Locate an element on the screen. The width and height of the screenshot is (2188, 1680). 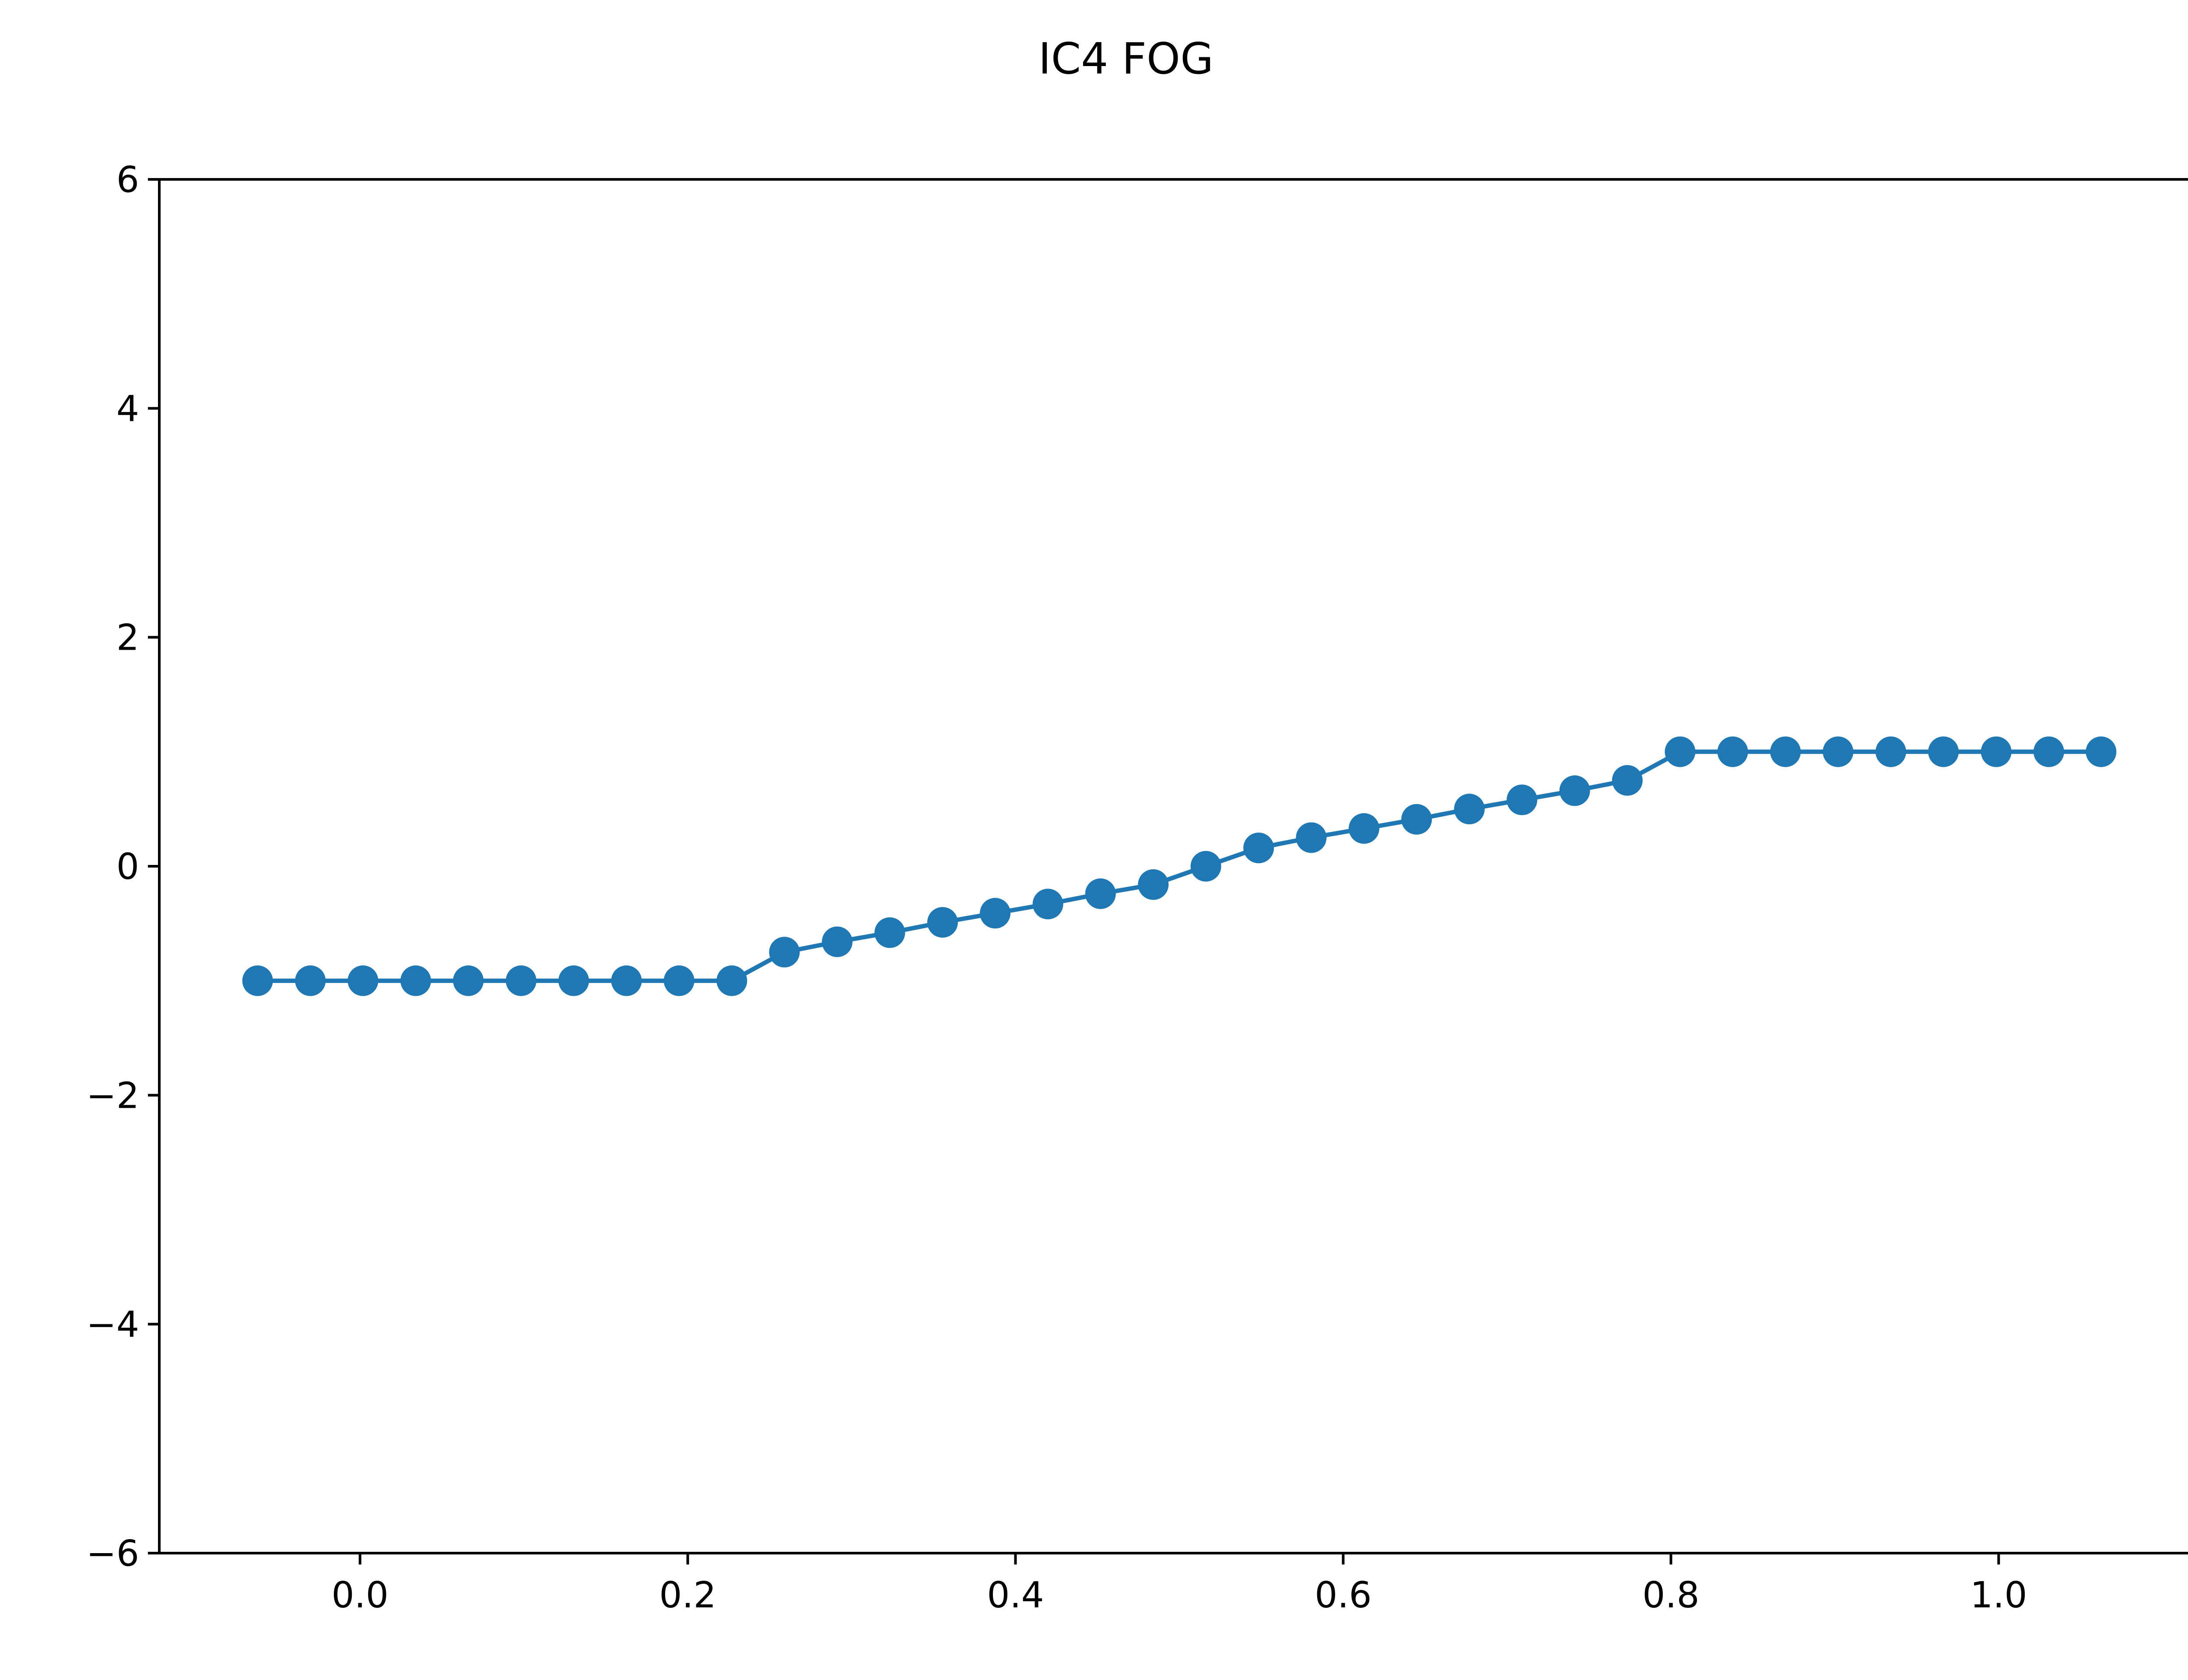
x-tick-label: 0.4 is located at coordinates (1015, 1595).